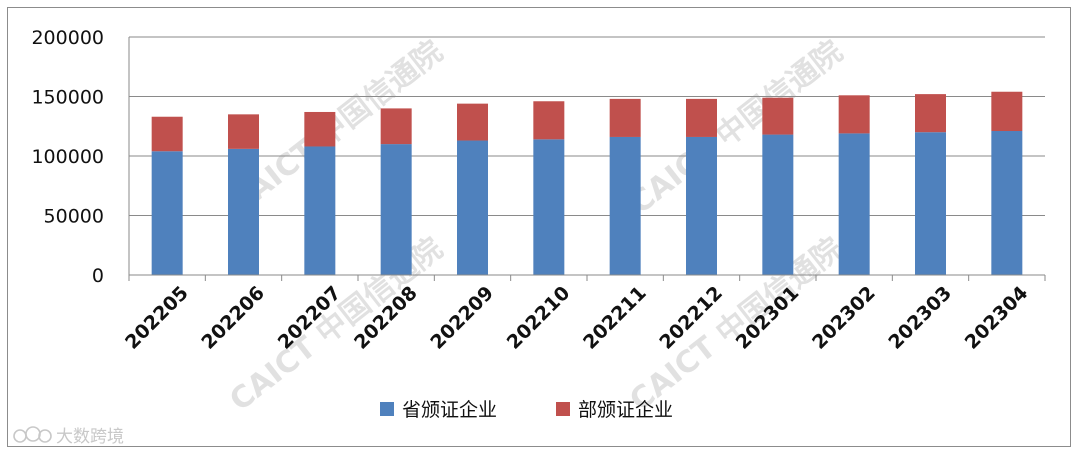 The image size is (1080, 456). What do you see at coordinates (98, 276) in the screenshot?
I see `y-tick-label: 0` at bounding box center [98, 276].